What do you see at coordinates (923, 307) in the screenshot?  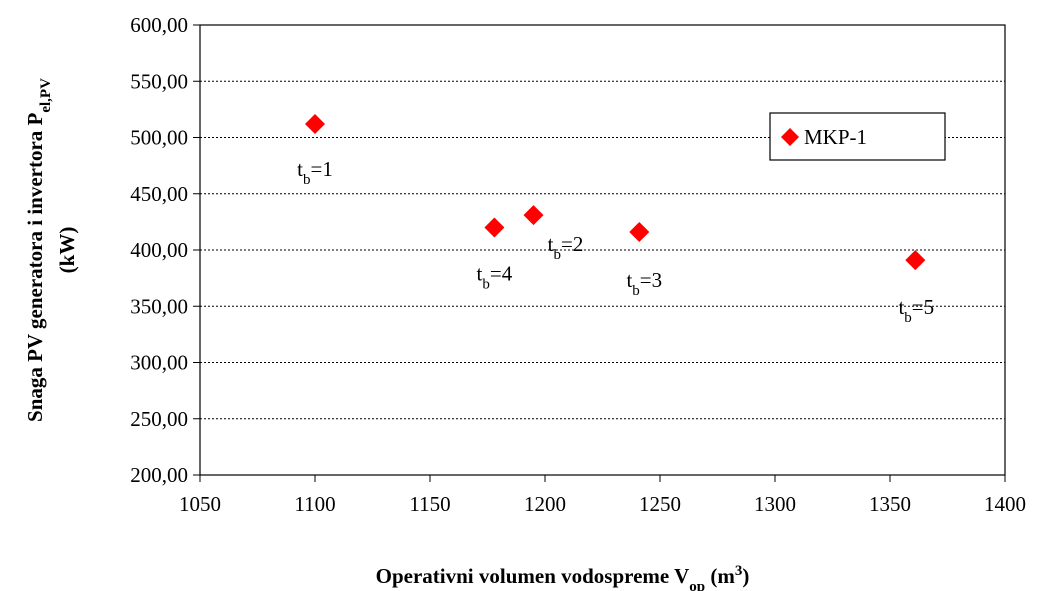 I see `text-part: =5` at bounding box center [923, 307].